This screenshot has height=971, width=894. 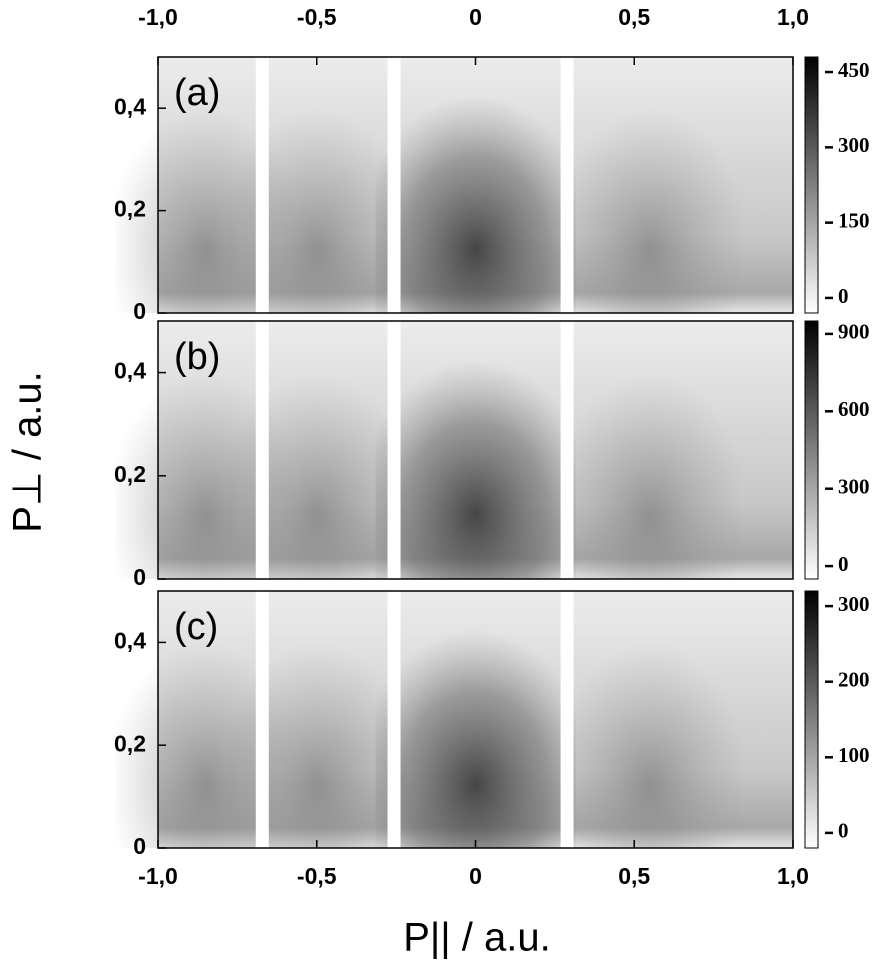 I want to click on y-axis-title: P⊥ / a.u., so click(x=28, y=452).